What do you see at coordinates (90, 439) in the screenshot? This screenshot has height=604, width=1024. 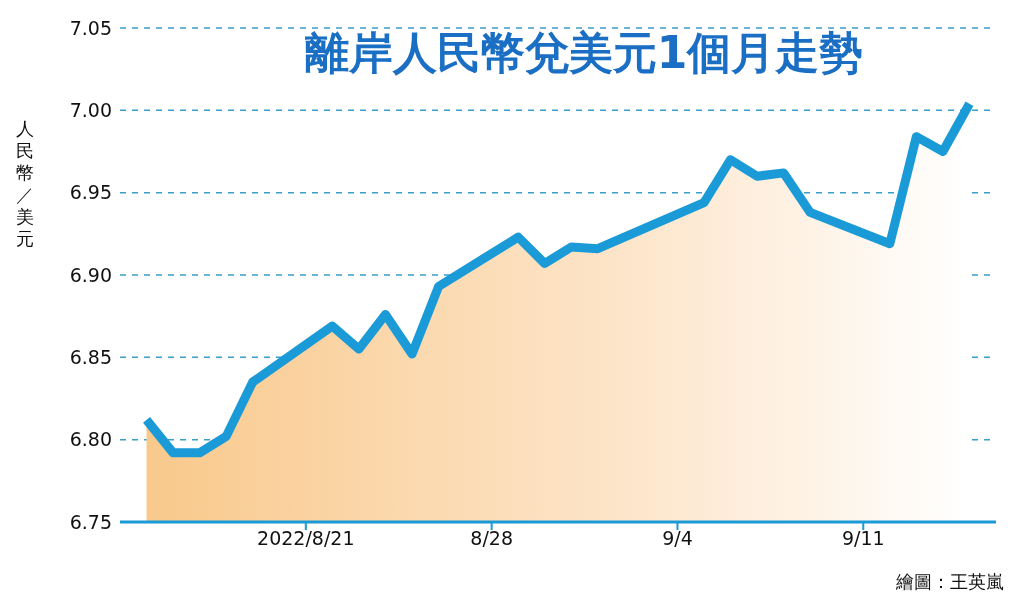 I see `y-tick-label: 6.80` at bounding box center [90, 439].